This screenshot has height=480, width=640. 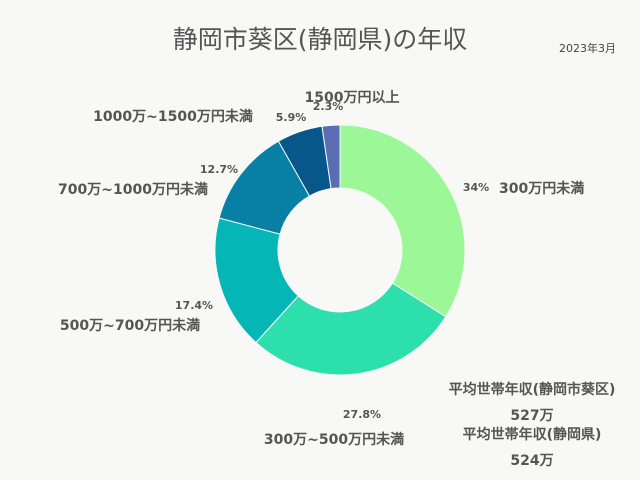 What do you see at coordinates (194, 305) in the screenshot?
I see `slice-3-value-label: 17.4%` at bounding box center [194, 305].